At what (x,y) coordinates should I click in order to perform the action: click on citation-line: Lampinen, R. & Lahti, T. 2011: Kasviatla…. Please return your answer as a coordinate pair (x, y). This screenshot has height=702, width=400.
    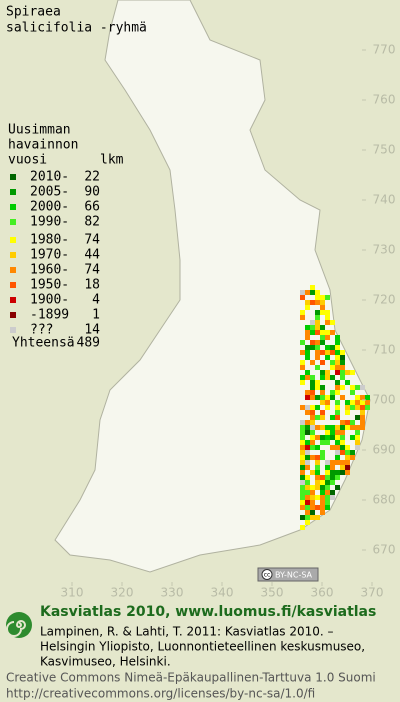
    Looking at the image, I should click on (187, 632).